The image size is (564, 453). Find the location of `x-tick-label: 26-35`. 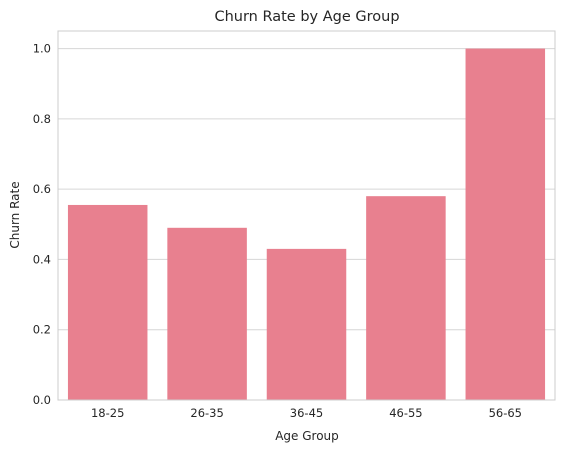

x-tick-label: 26-35 is located at coordinates (206, 413).